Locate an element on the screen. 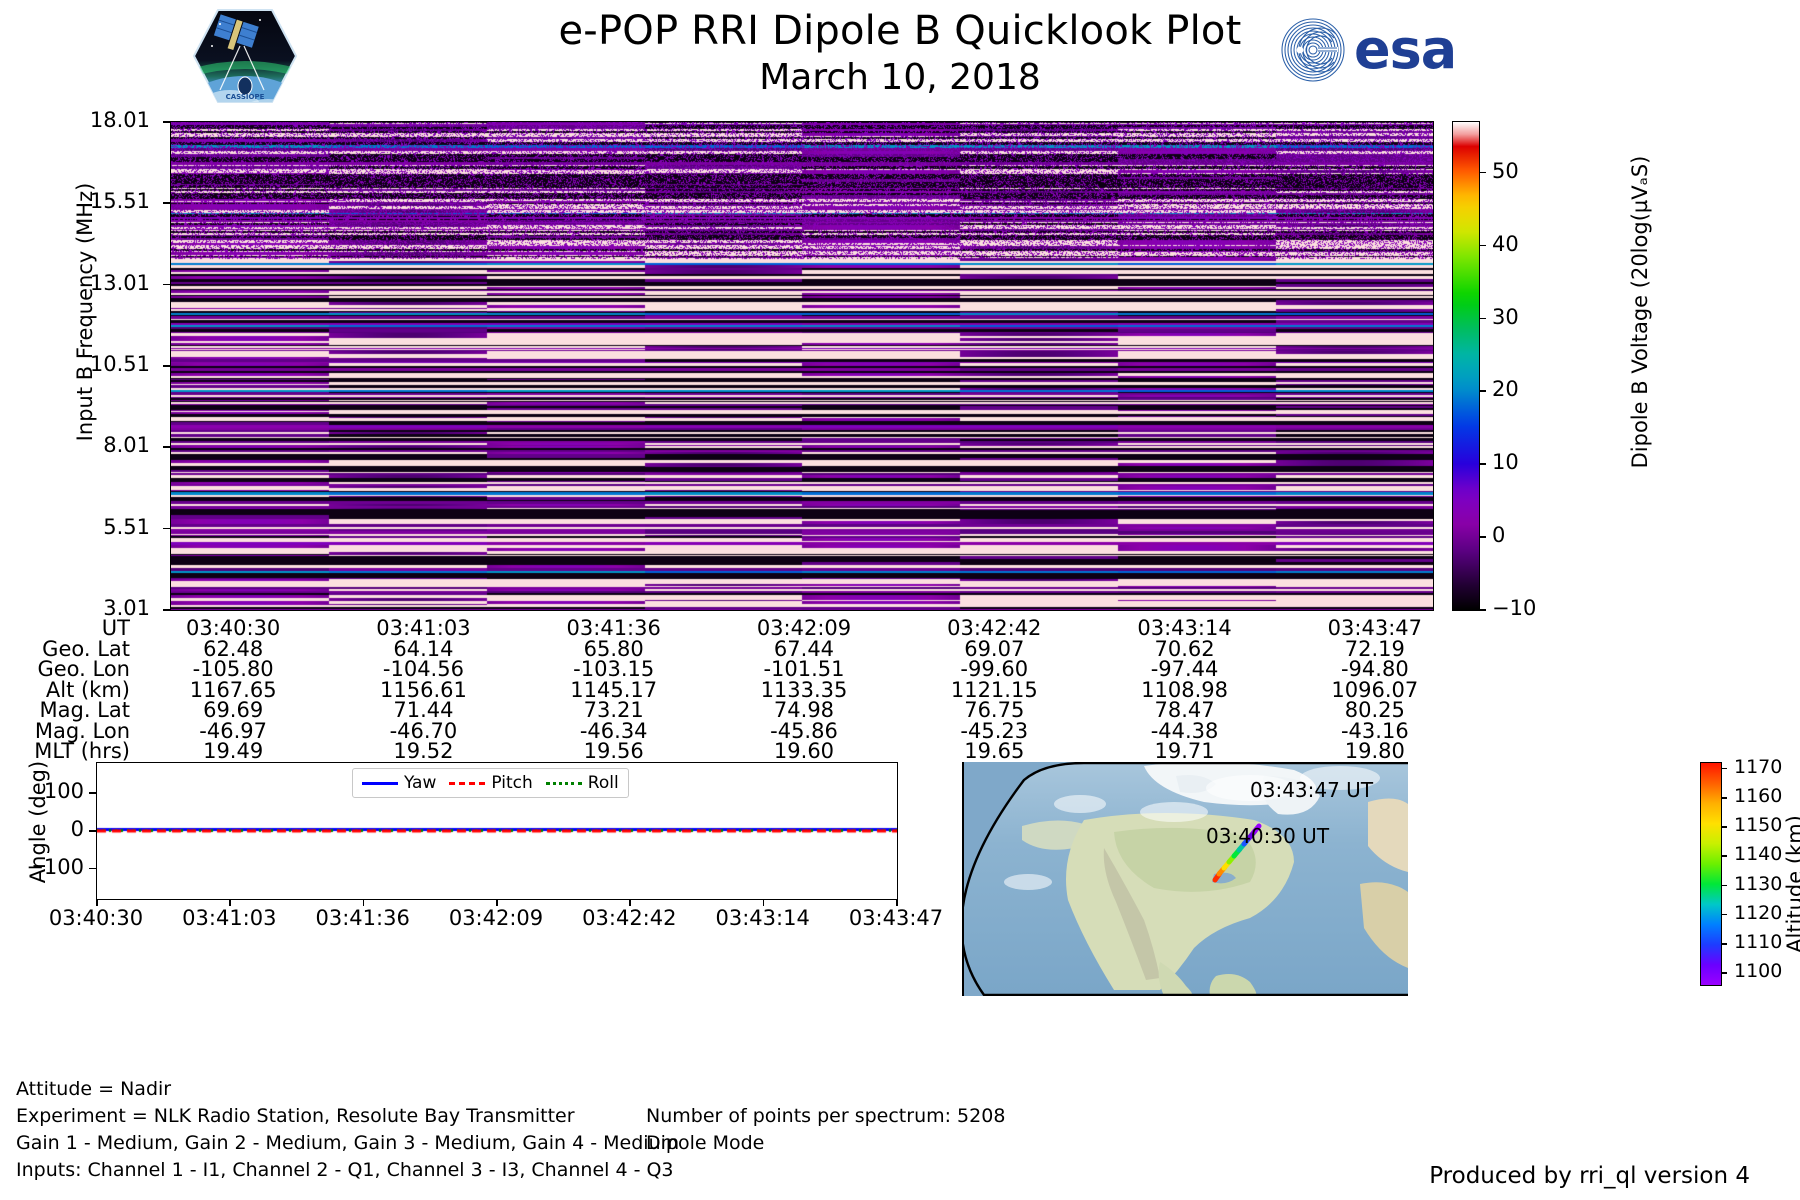  voltage-colorbar-tick-label: 50 is located at coordinates (1505, 170).